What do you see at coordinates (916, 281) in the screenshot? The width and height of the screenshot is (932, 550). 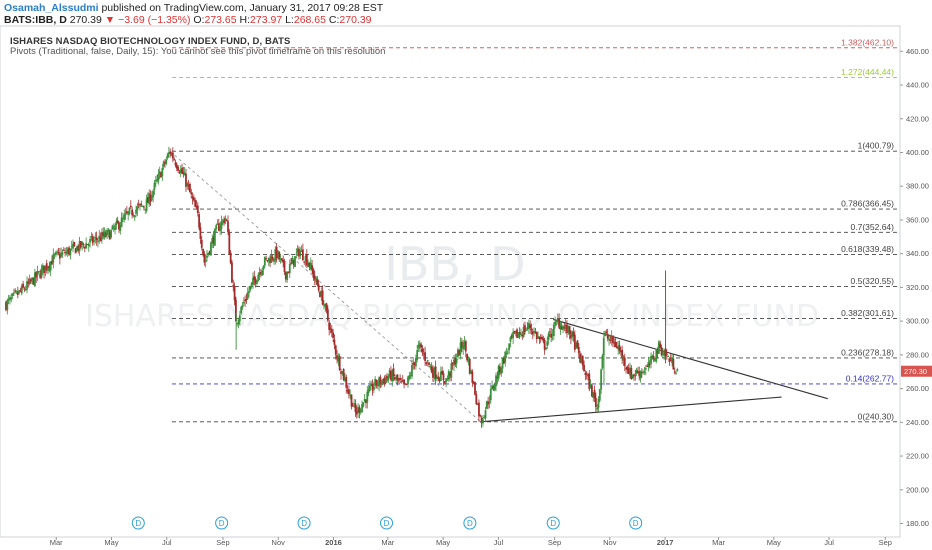 I see `price-axis-bg` at bounding box center [916, 281].